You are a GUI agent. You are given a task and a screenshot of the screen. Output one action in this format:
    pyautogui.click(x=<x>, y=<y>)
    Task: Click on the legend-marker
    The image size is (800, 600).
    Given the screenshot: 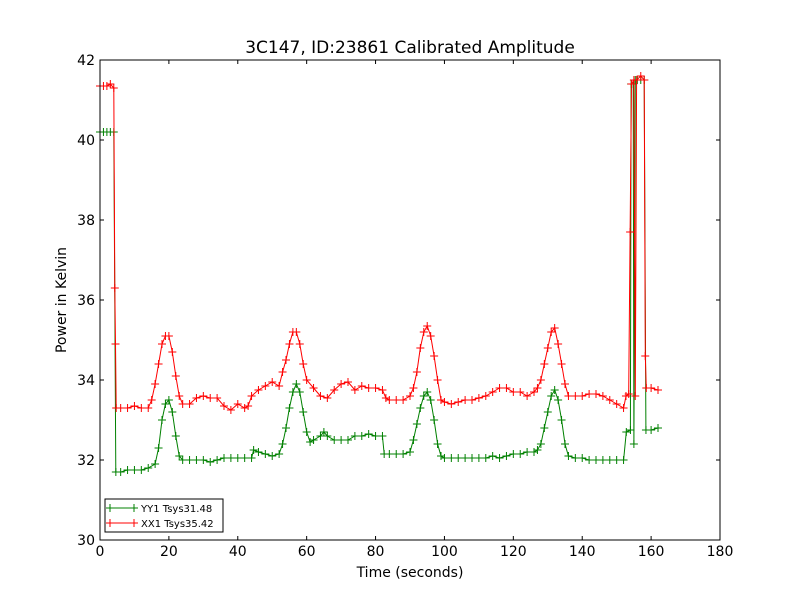 What is the action you would take?
    pyautogui.click(x=134, y=508)
    